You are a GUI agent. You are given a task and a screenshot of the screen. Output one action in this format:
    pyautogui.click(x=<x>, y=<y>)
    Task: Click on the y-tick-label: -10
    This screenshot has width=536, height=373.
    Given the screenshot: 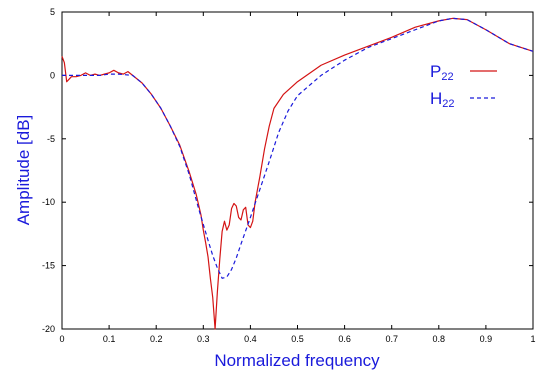 What is the action you would take?
    pyautogui.click(x=48, y=202)
    